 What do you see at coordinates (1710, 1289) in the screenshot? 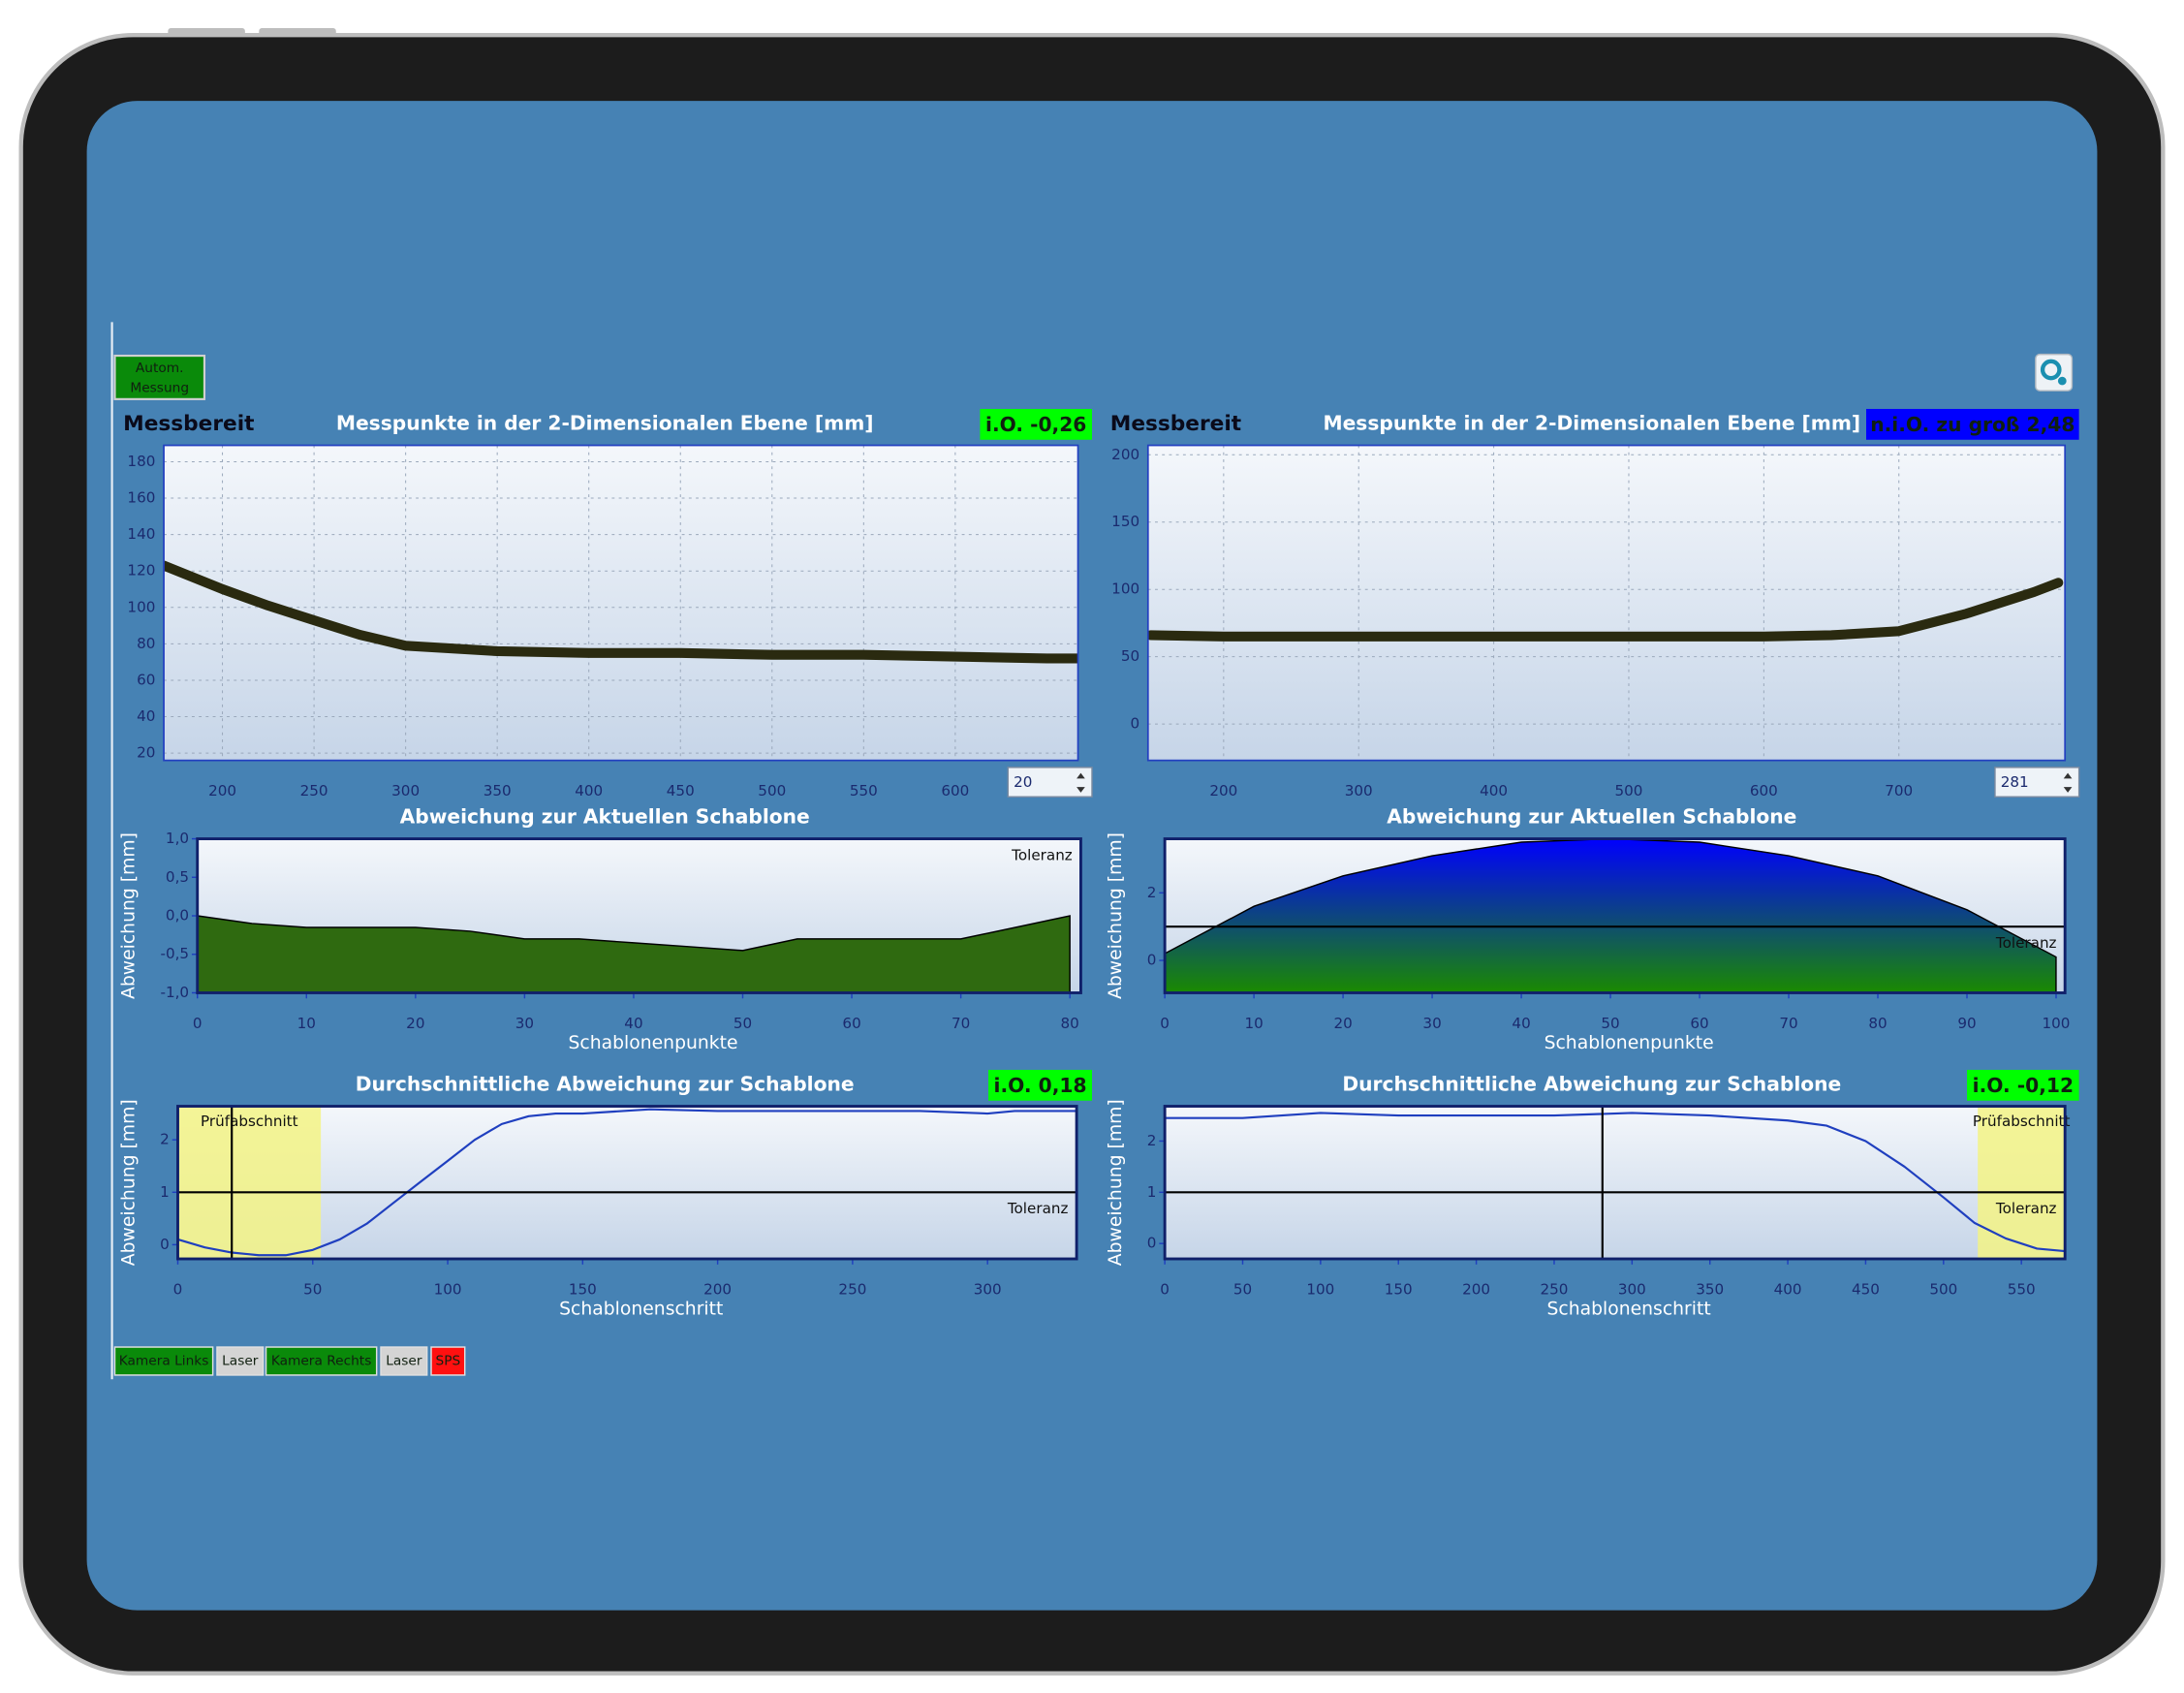
I see `x-tick-label: 350` at bounding box center [1710, 1289].